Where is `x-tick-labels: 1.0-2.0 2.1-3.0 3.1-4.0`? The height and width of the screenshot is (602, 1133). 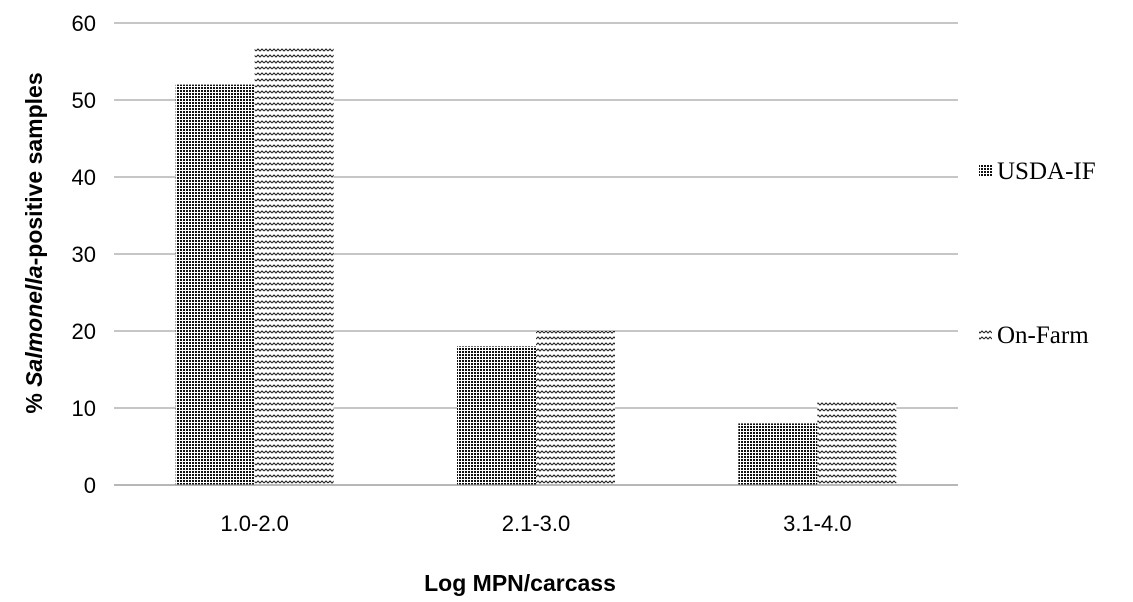
x-tick-labels: 1.0-2.0 2.1-3.0 3.1-4.0 is located at coordinates (535, 523).